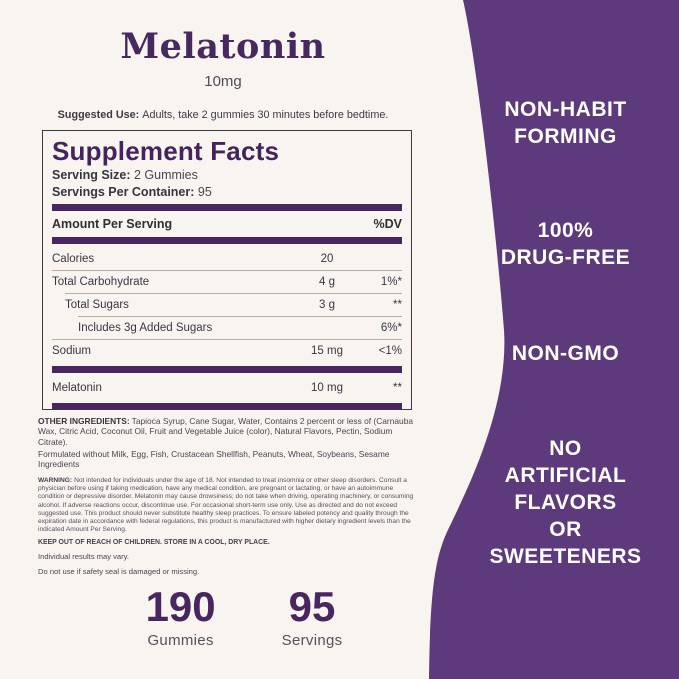  What do you see at coordinates (145, 328) in the screenshot?
I see `nutrient-name: Includes 3g Added Sugars` at bounding box center [145, 328].